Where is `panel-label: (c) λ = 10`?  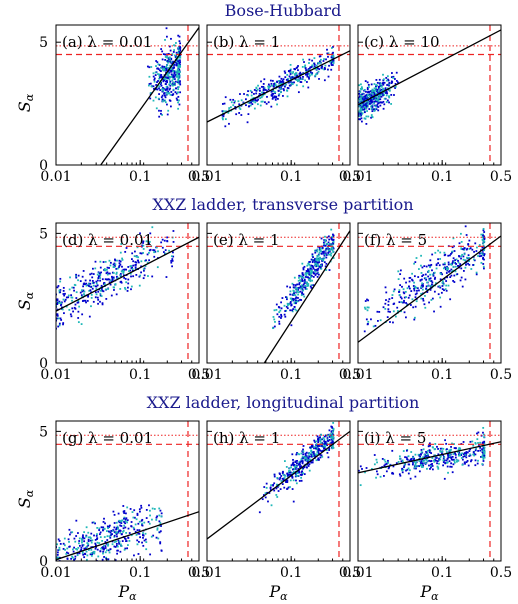
panel-label: (c) λ = 10 is located at coordinates (402, 42).